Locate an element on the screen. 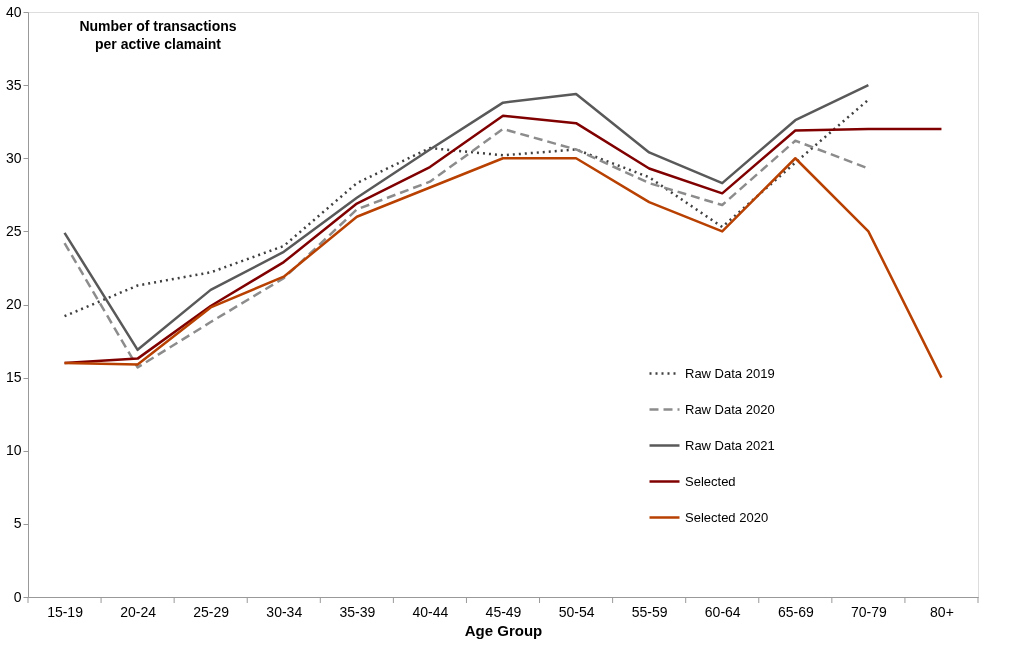  y-tick-label: 5 is located at coordinates (17, 523).